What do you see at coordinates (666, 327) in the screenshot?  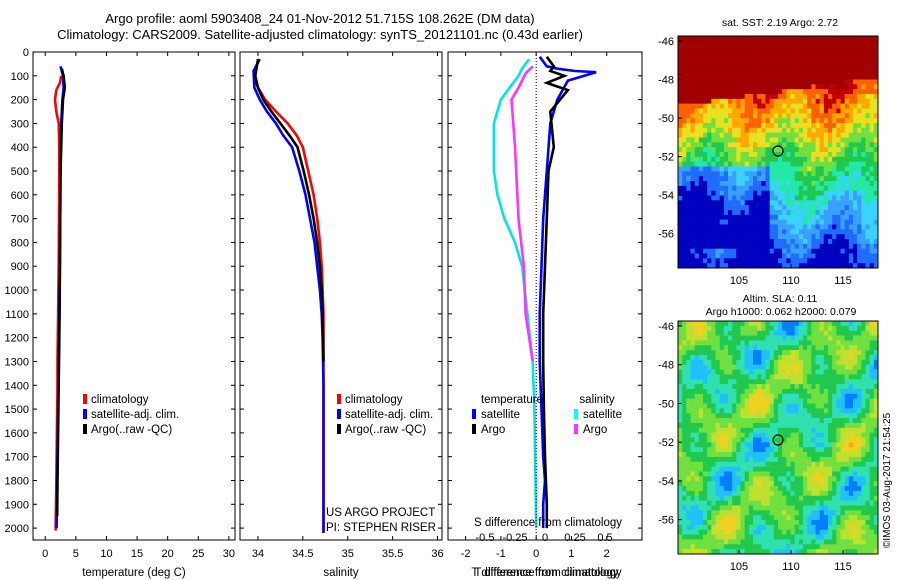 I see `sla-map-y-tick-label: -46` at bounding box center [666, 327].